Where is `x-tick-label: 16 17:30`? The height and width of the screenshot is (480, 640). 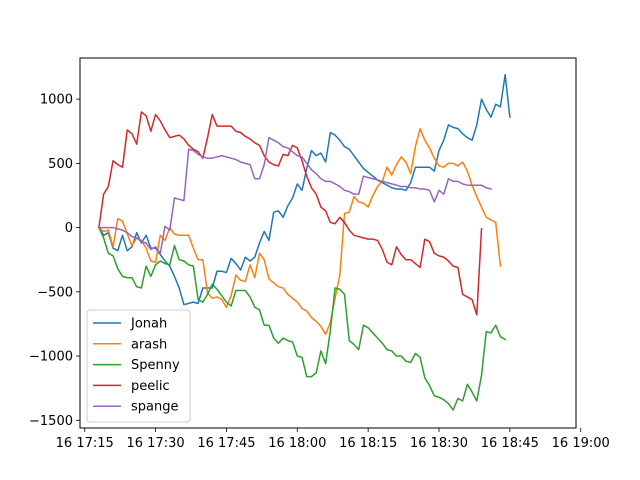
x-tick-label: 16 17:30 is located at coordinates (156, 443).